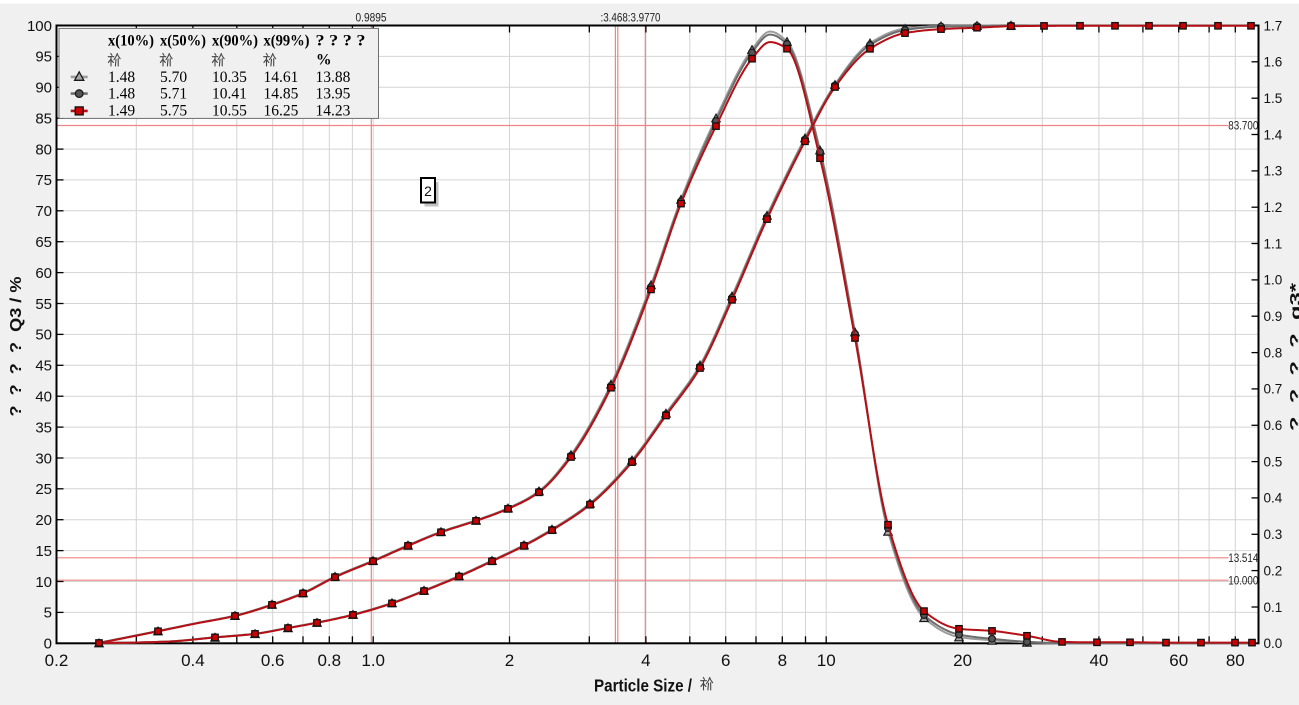 Image resolution: width=1299 pixels, height=705 pixels. What do you see at coordinates (48, 644) in the screenshot?
I see `svg-text: 0` at bounding box center [48, 644].